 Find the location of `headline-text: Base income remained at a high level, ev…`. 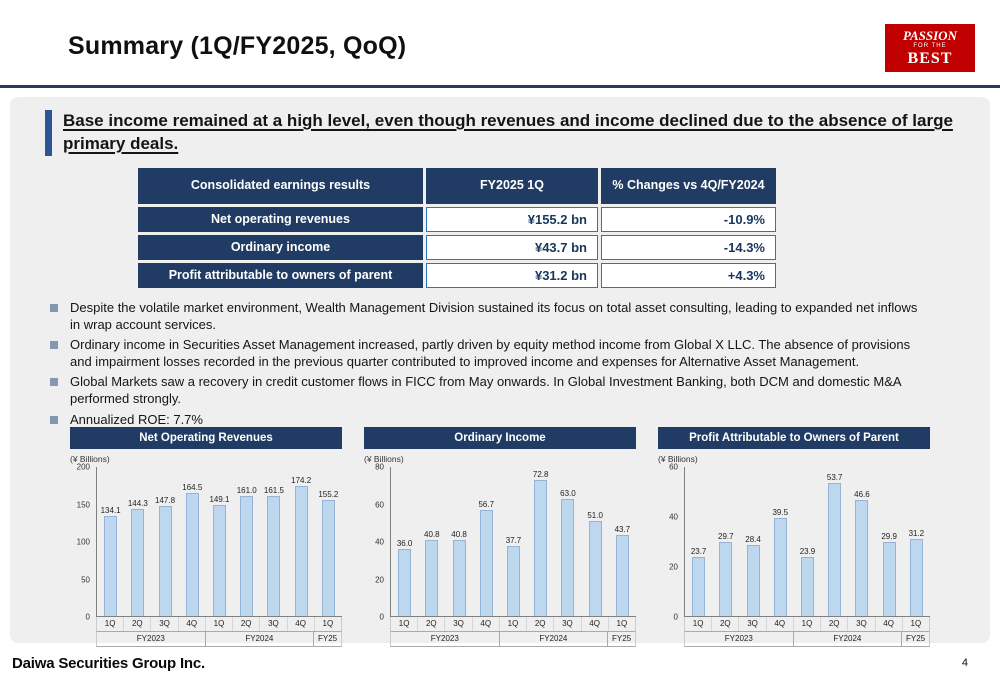

headline-text: Base income remained at a high level, ev… is located at coordinates (508, 132).